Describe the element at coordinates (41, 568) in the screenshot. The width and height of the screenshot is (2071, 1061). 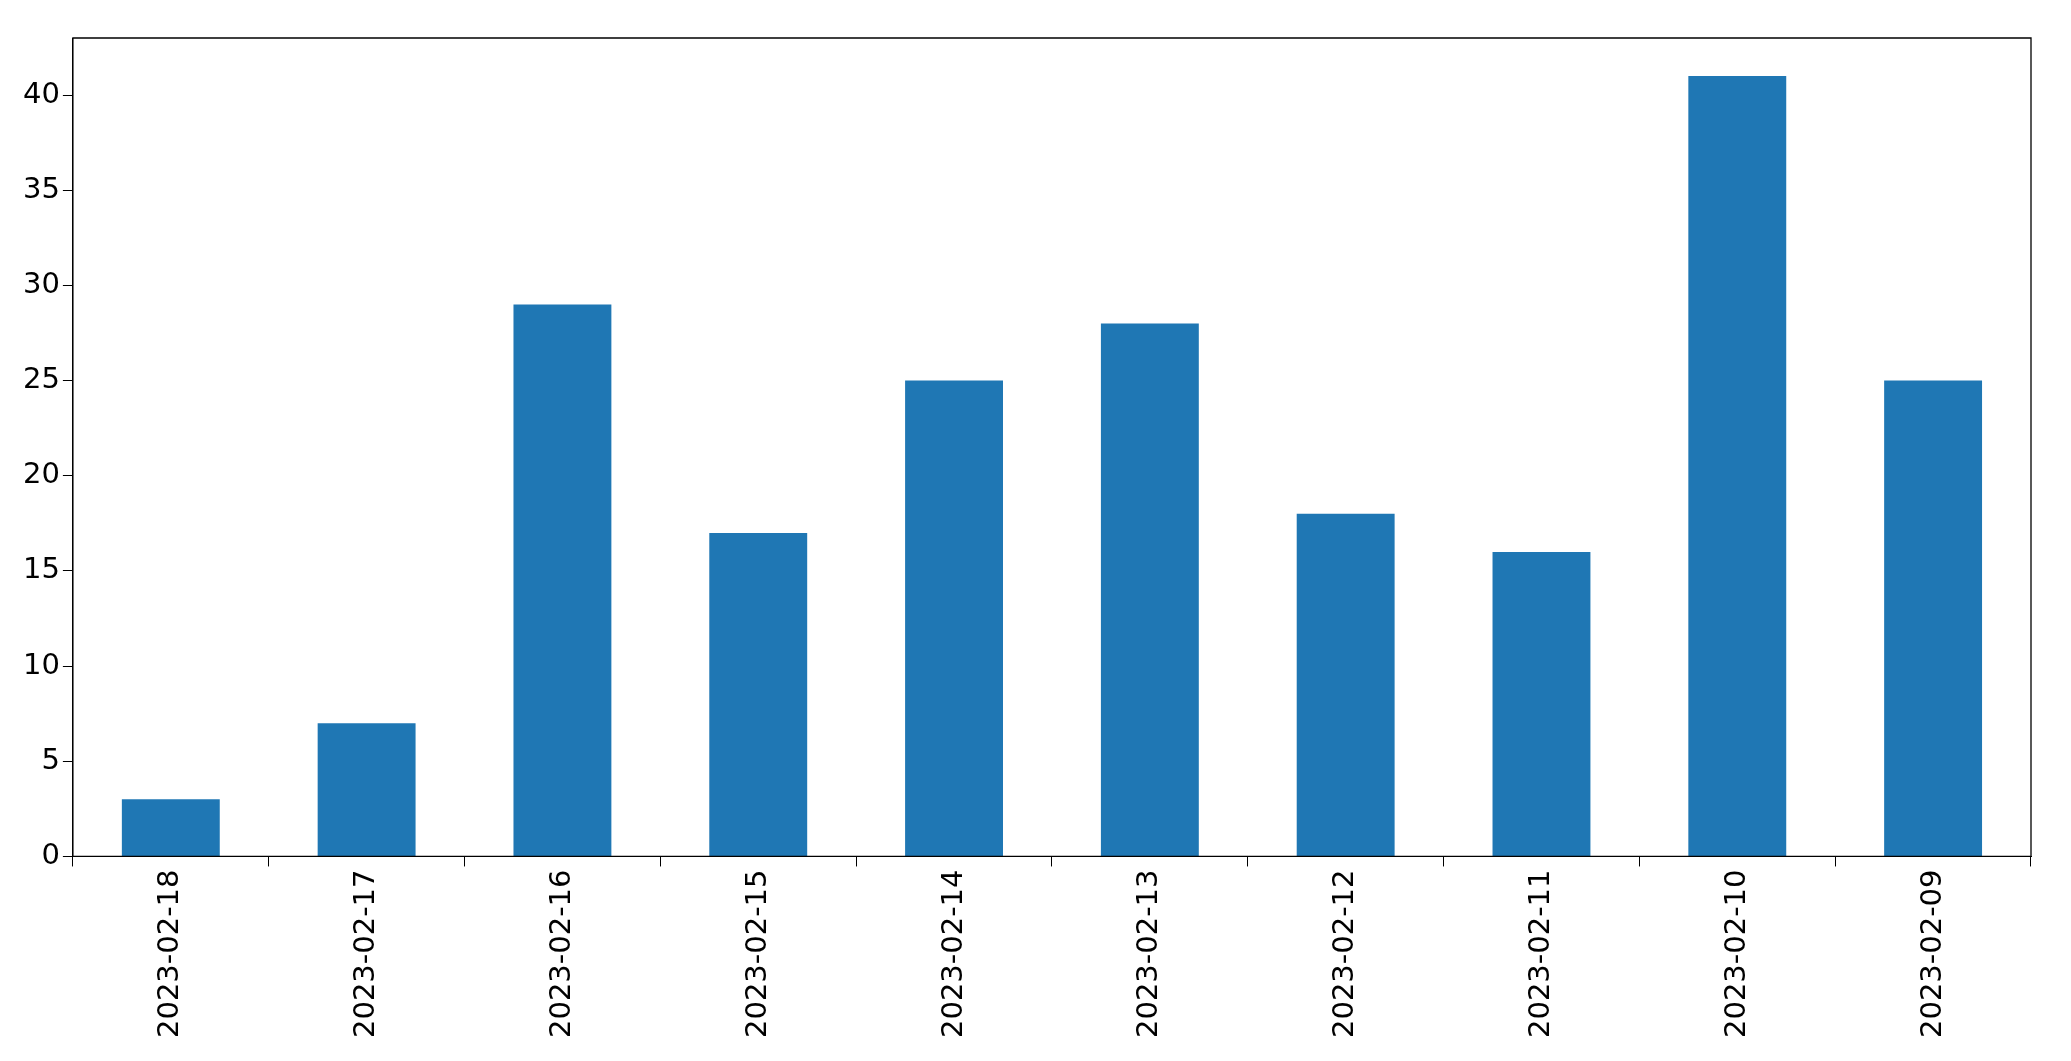
I see `y-tick-label: 15` at that location.